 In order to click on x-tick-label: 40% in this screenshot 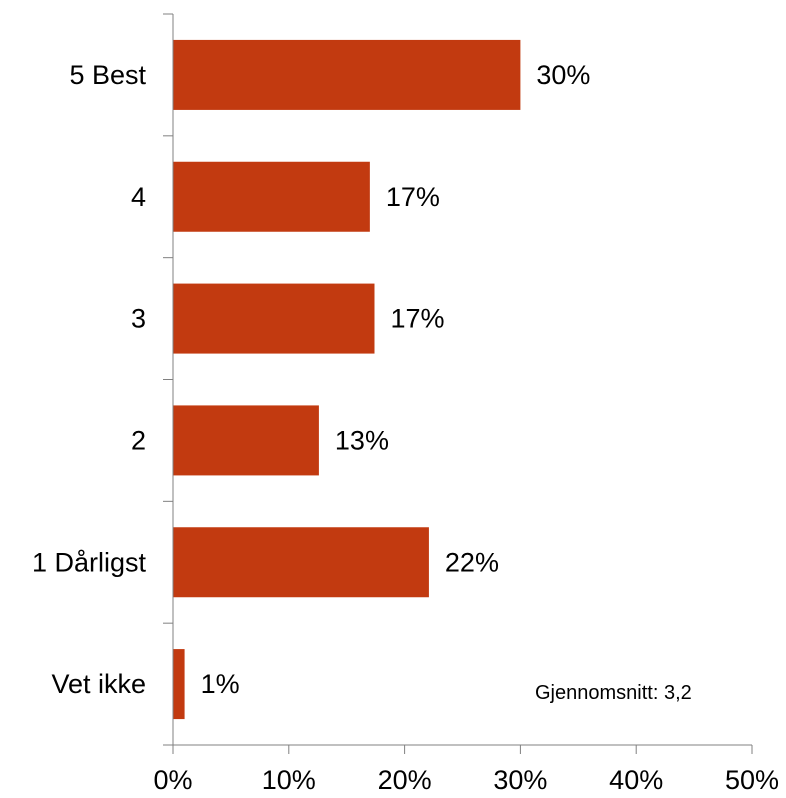, I will do `click(636, 780)`.